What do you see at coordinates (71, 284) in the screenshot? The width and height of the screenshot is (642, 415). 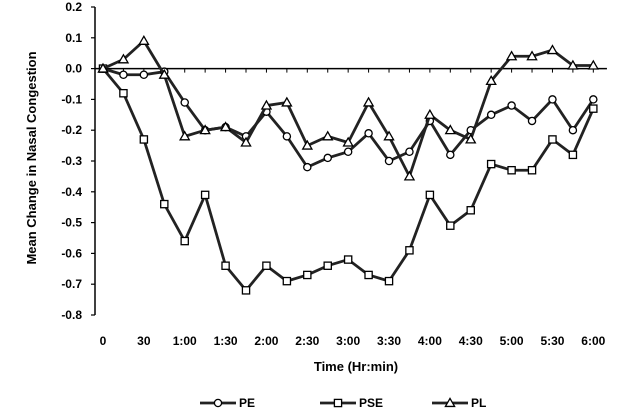 I see `y-tick-label: -0.7` at bounding box center [71, 284].